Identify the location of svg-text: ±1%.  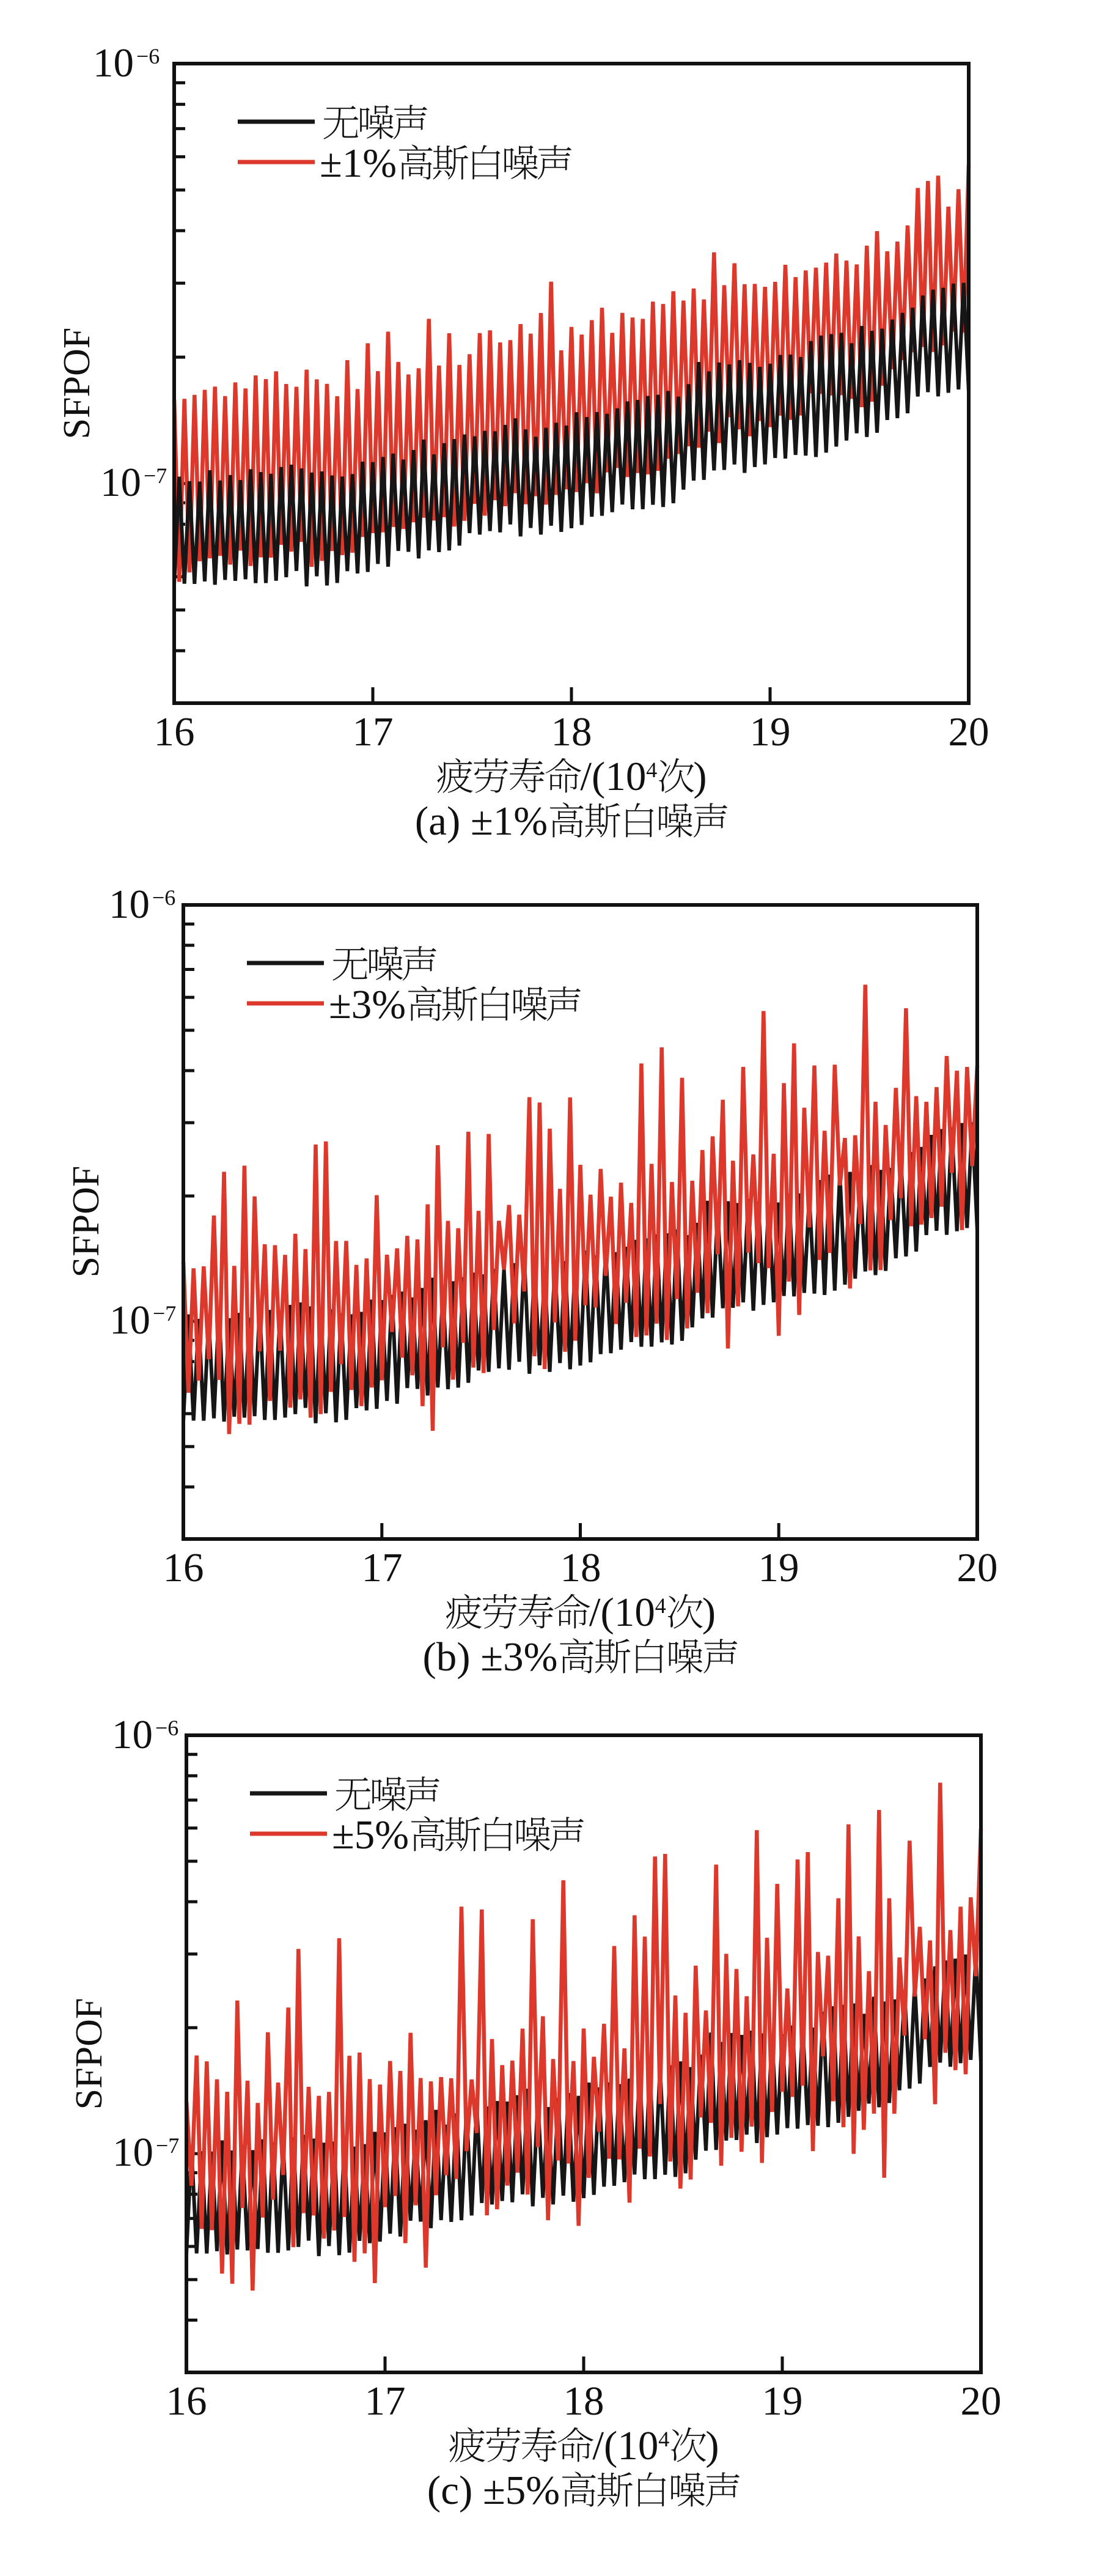
(358, 164).